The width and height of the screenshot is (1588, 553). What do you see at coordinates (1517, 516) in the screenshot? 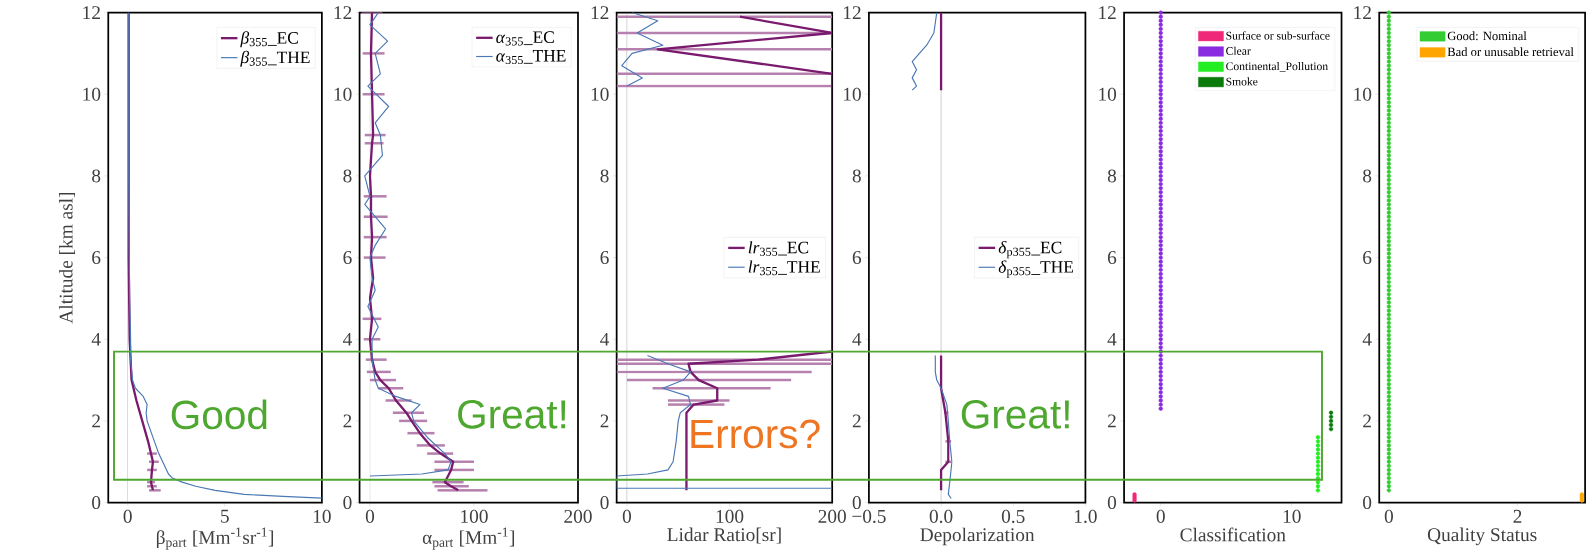
I see `x-tick-label: 2` at bounding box center [1517, 516].